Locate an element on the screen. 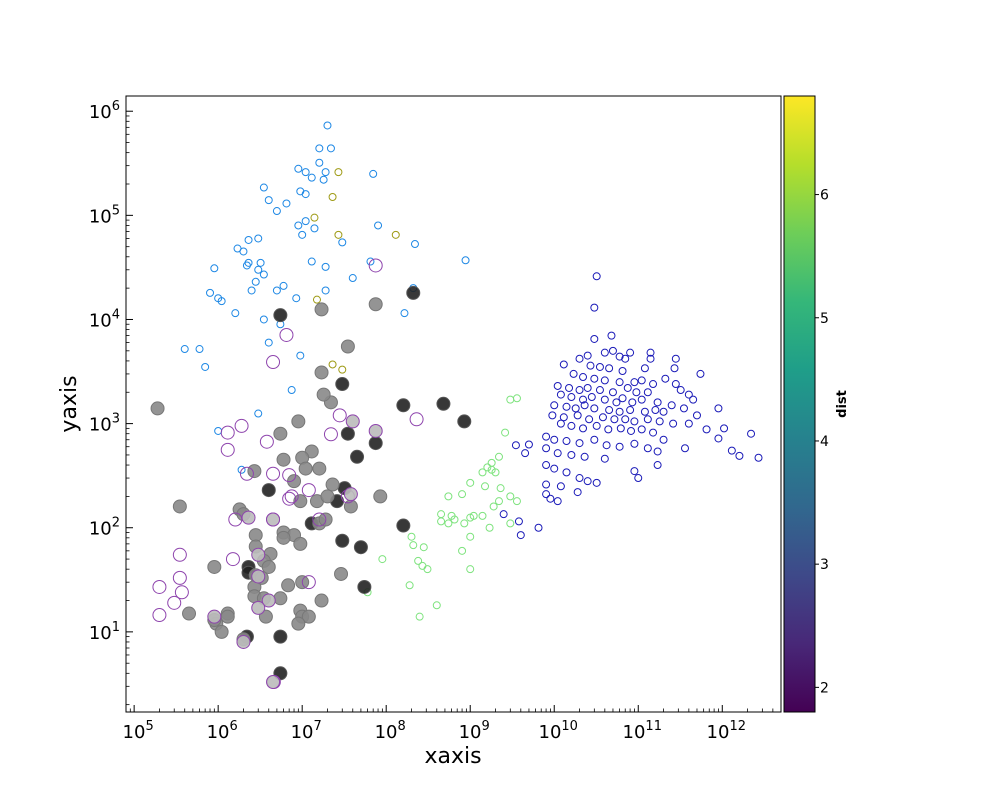 The height and width of the screenshot is (800, 1000). y-tick-label: 10⁵ is located at coordinates (104, 215).